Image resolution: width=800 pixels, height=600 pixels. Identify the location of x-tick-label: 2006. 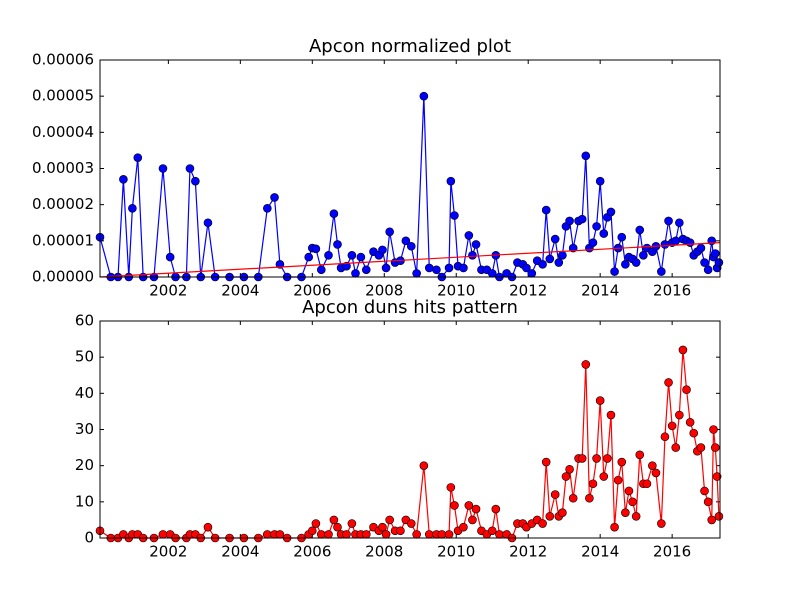
(312, 552).